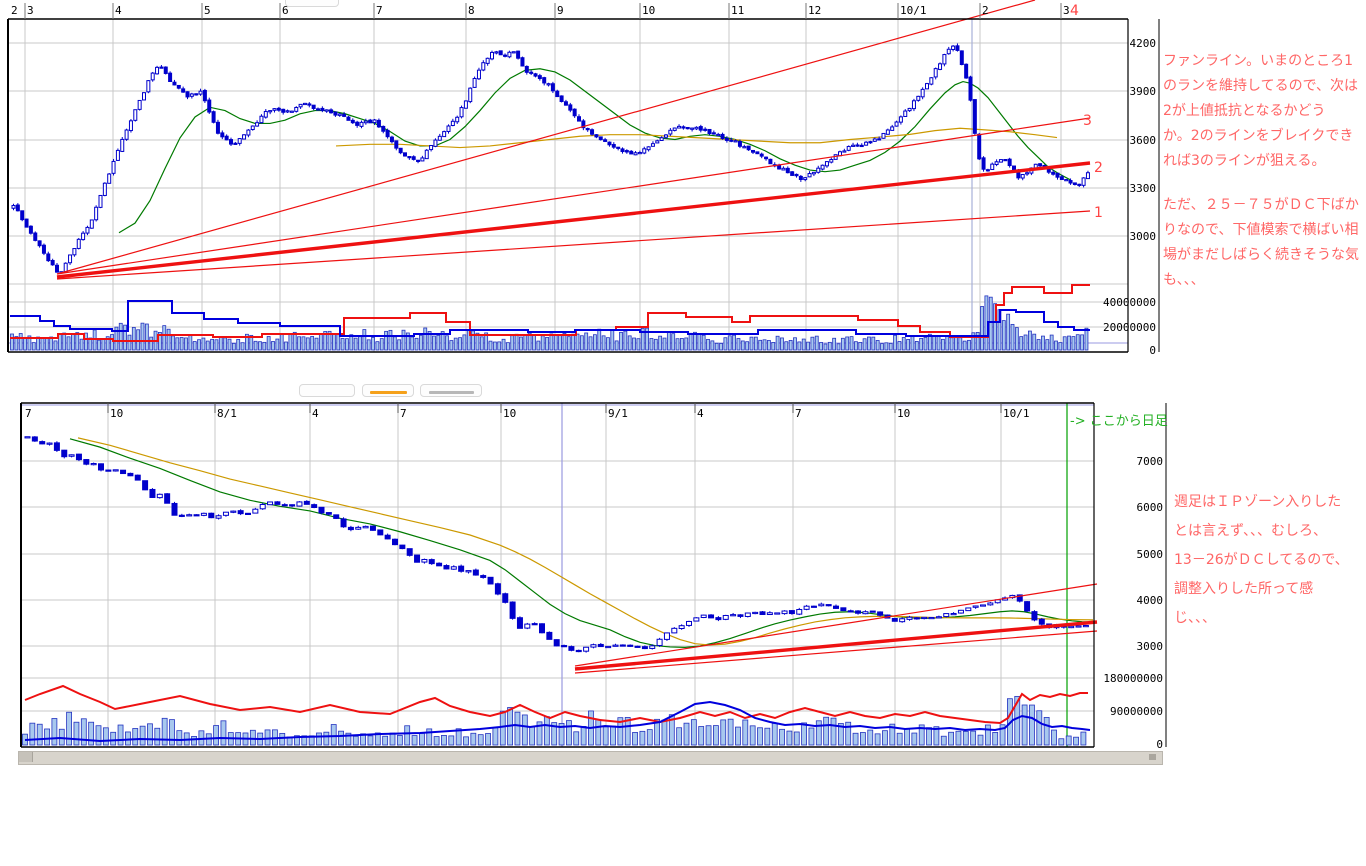 Image resolution: width=1366 pixels, height=866 pixels. I want to click on resistance-line-thin, so click(836, 625).